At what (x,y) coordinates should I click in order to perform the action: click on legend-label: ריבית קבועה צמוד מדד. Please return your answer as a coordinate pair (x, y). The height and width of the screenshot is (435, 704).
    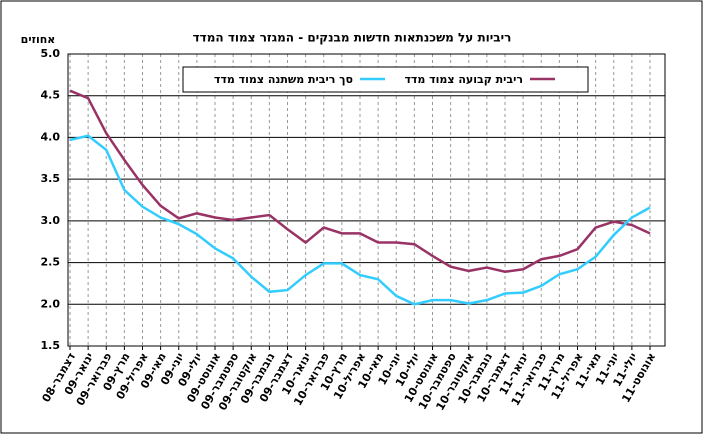
    Looking at the image, I should click on (463, 79).